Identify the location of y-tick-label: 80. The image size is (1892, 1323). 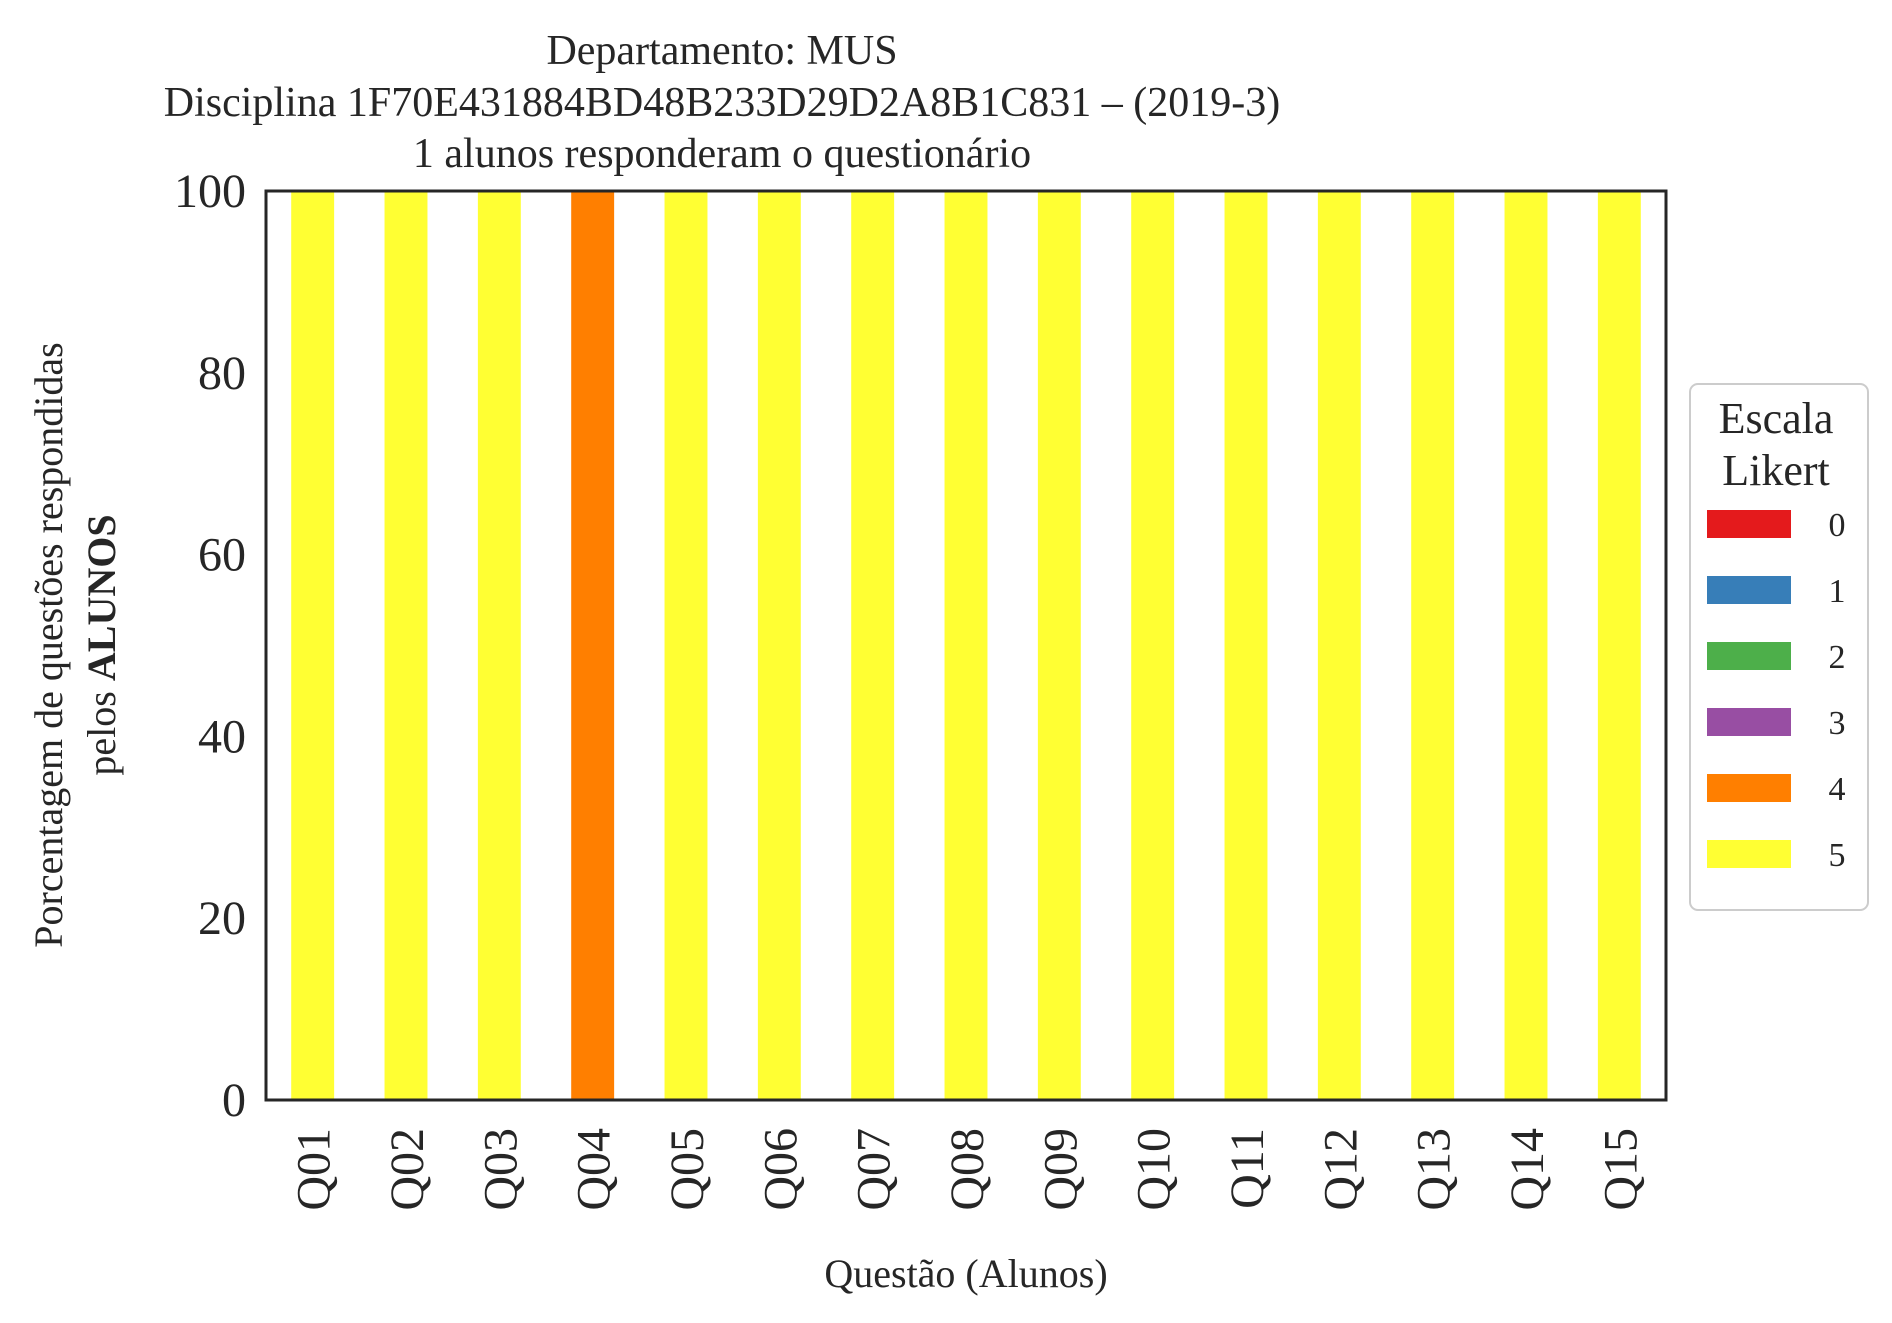
(222, 373).